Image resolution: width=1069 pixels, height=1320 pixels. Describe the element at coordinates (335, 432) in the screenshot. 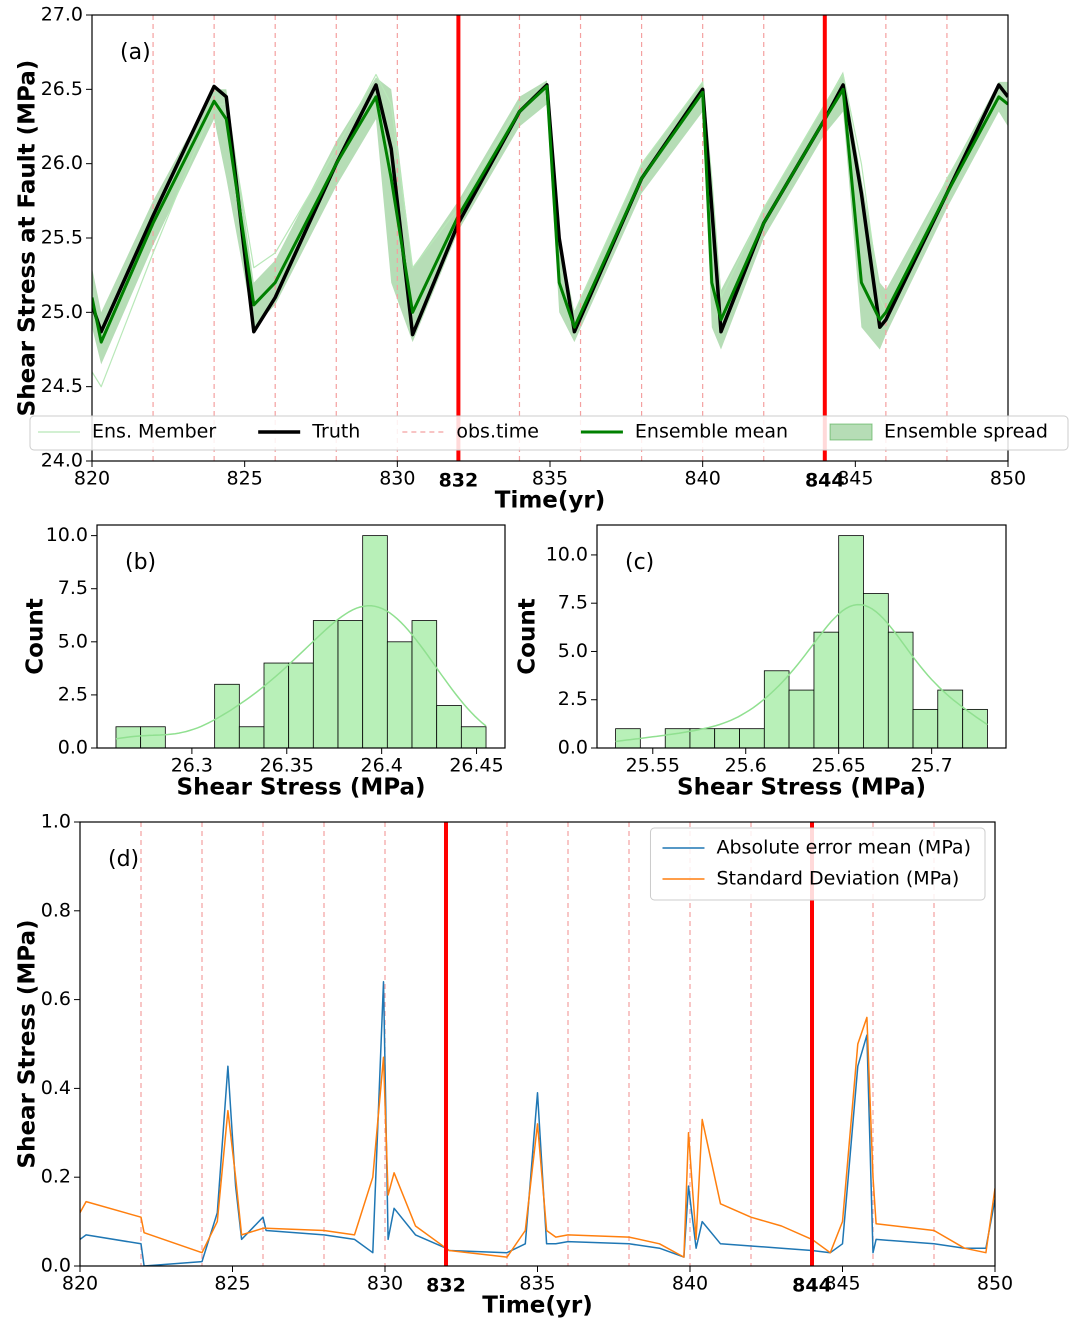

I see `legend-label: Truth` at that location.